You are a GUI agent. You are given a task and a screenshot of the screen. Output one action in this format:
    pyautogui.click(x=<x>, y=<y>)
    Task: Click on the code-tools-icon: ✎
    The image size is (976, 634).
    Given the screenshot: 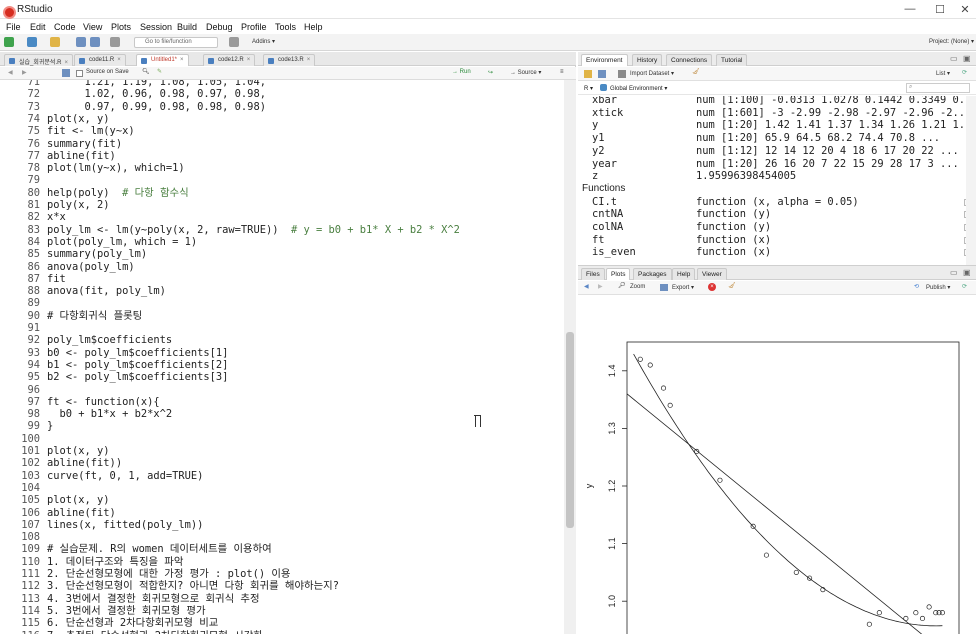 What is the action you would take?
    pyautogui.click(x=160, y=72)
    